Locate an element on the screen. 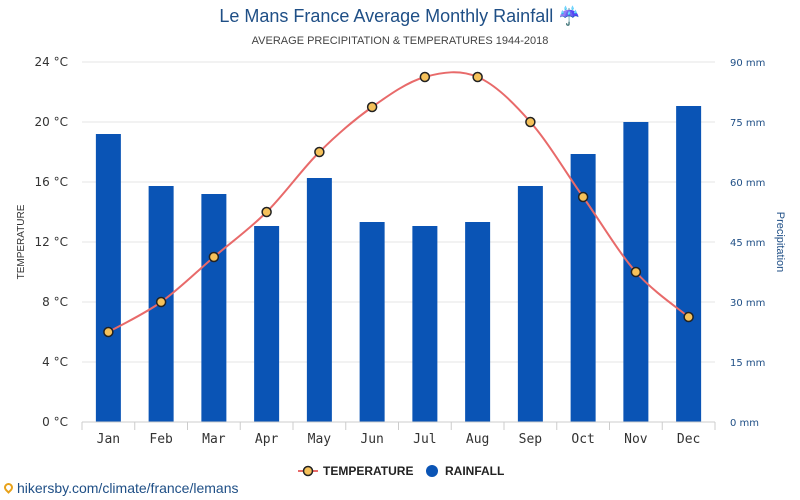  legend-rainfall-label: RAINFALL is located at coordinates (474, 471).